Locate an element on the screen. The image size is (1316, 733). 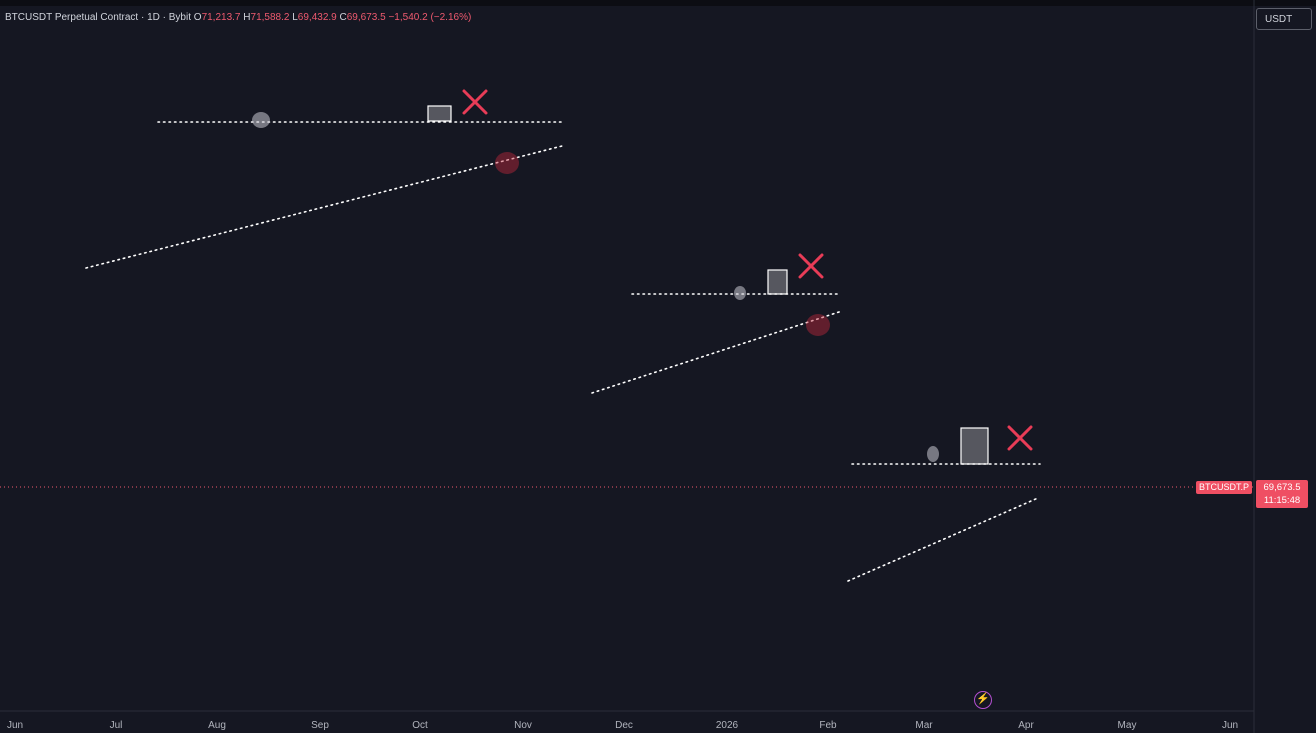
time-tick-label: Apr is located at coordinates (1026, 725).